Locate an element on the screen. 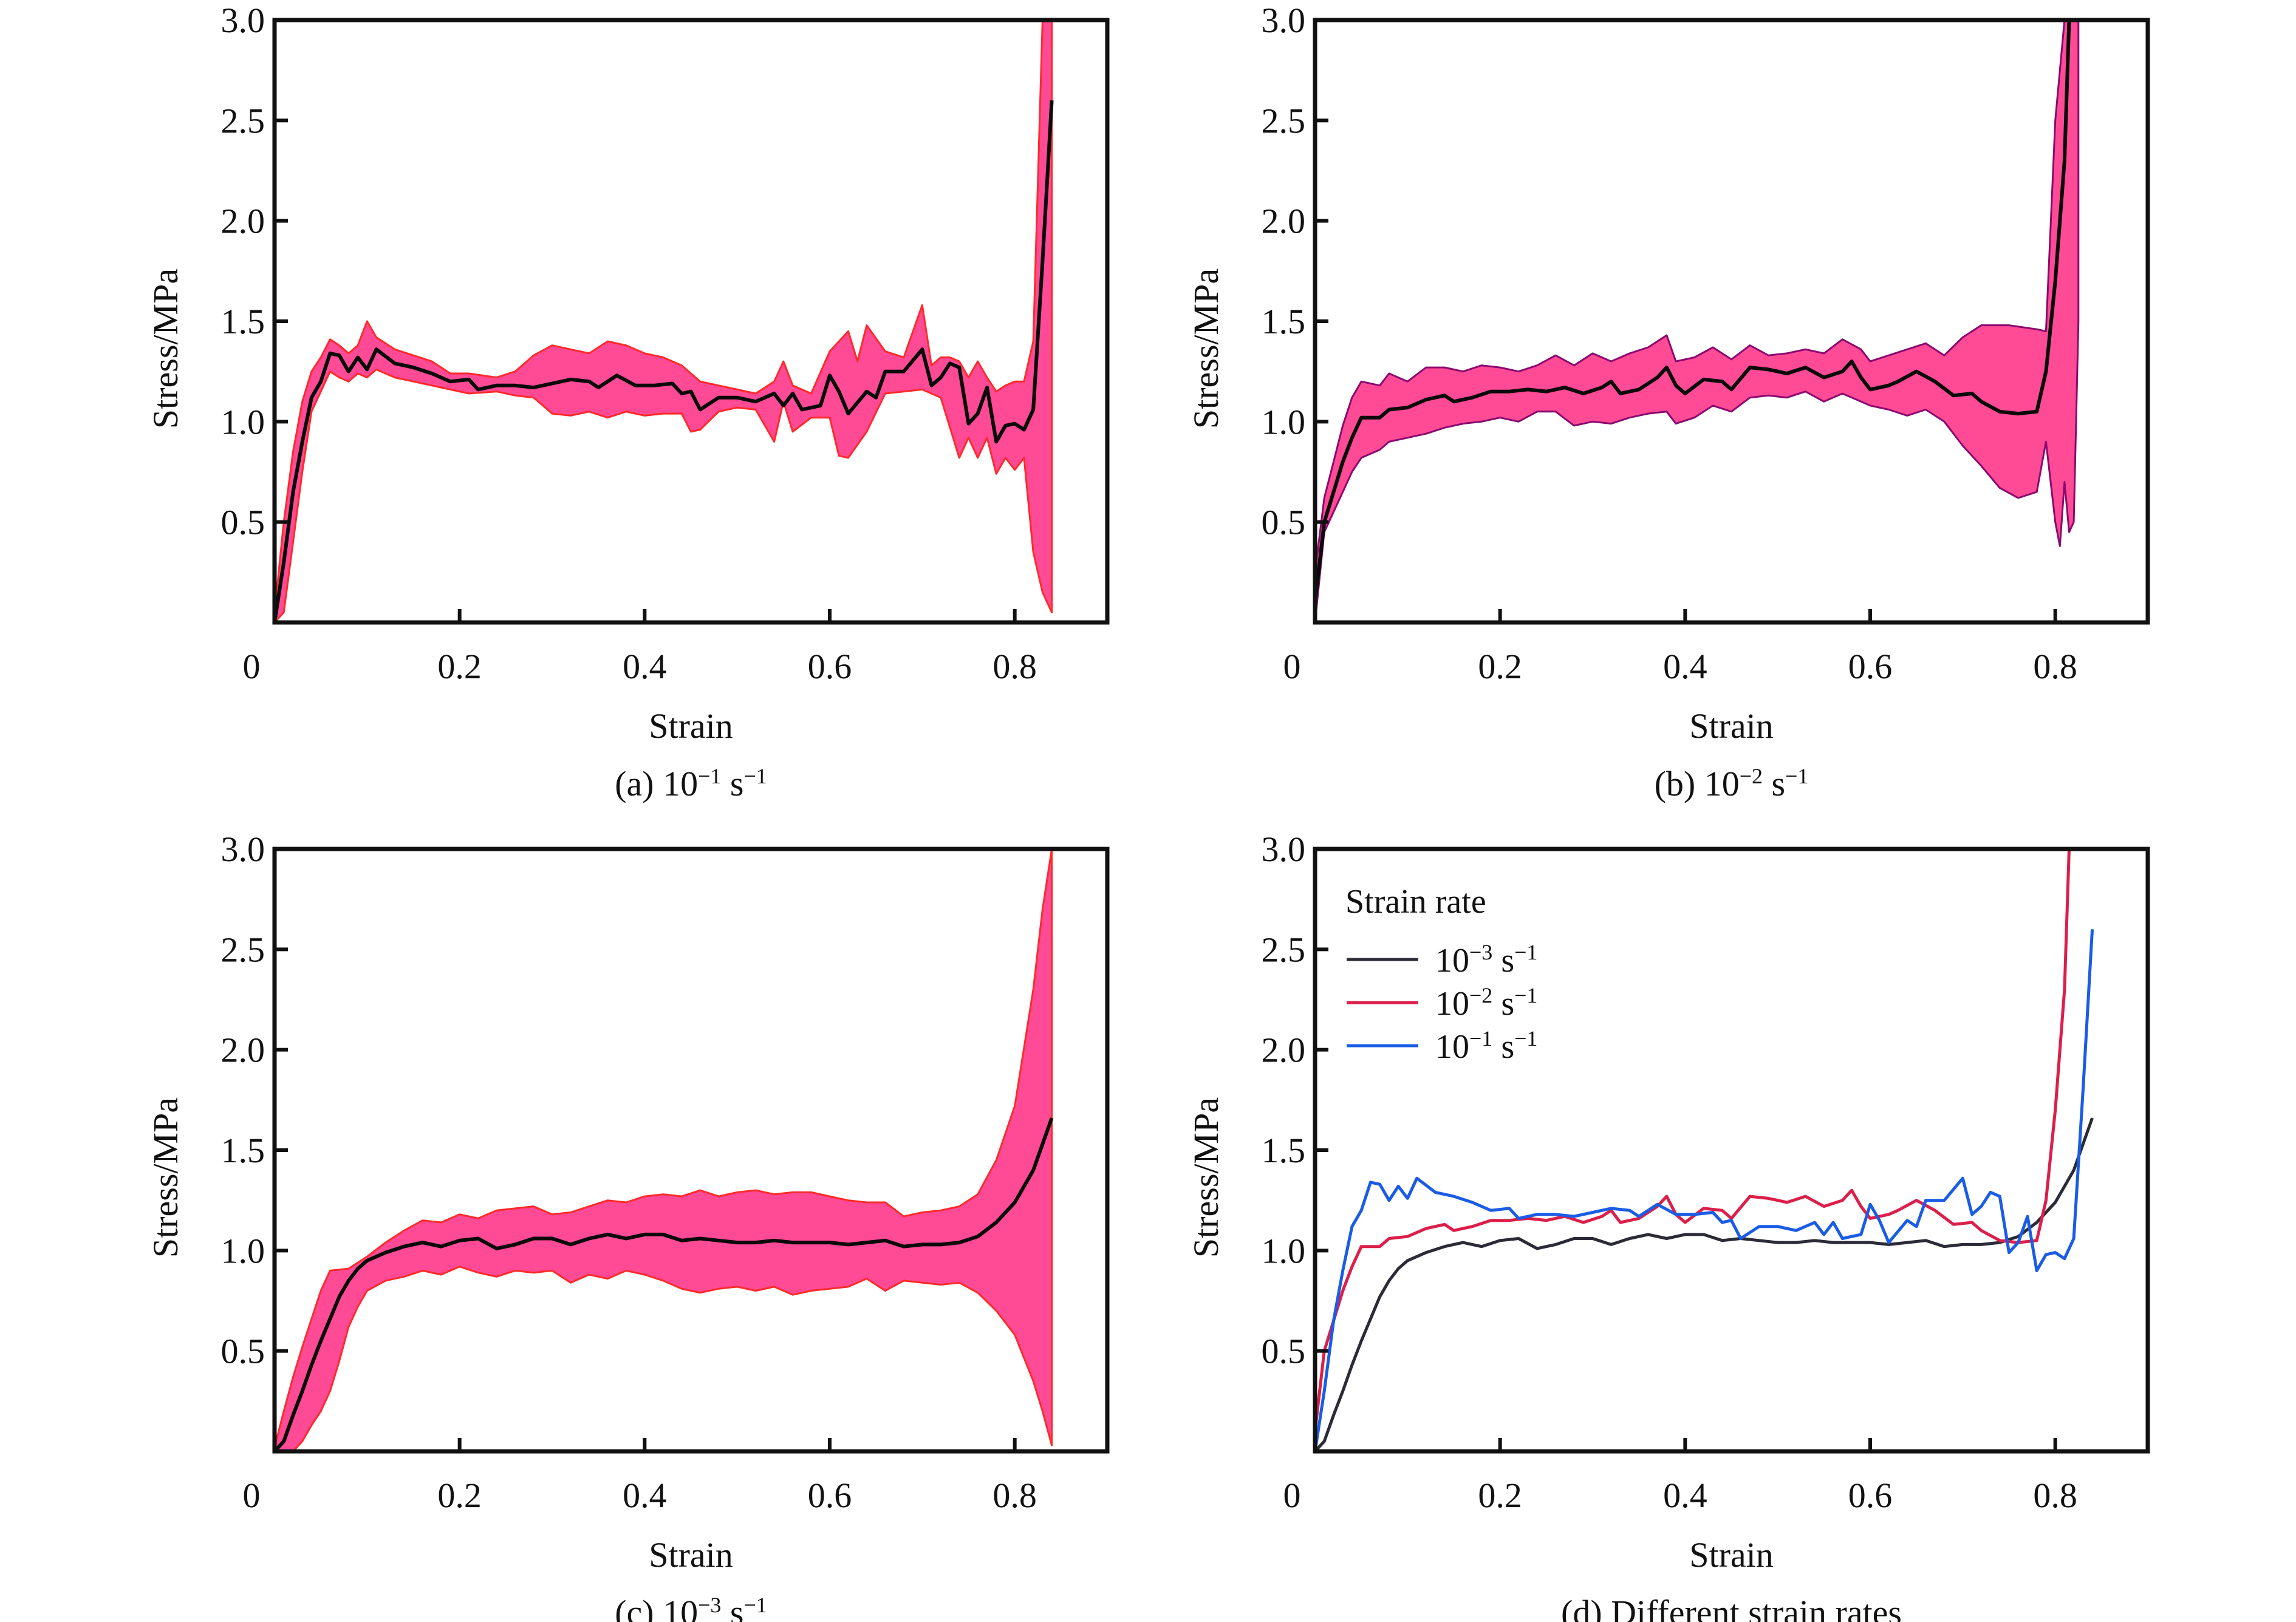  legend-item: 10−3 s−1 is located at coordinates (1442, 960).